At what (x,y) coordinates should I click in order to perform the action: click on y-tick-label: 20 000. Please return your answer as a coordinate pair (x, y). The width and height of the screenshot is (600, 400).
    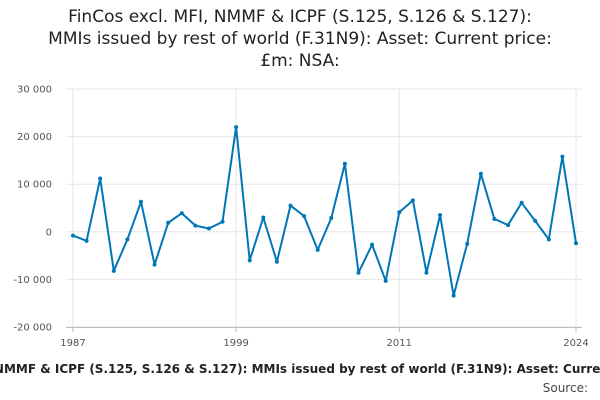
    Looking at the image, I should click on (34, 137).